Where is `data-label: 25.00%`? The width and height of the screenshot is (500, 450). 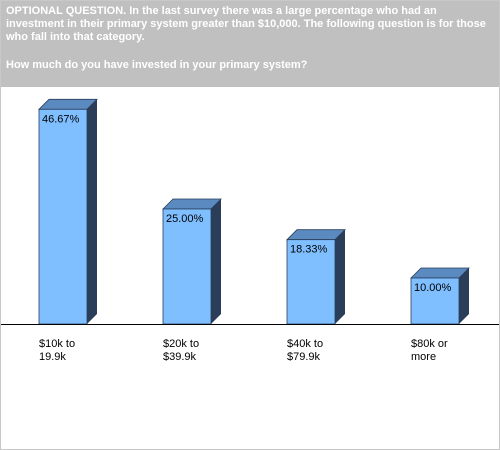
data-label: 25.00% is located at coordinates (185, 219).